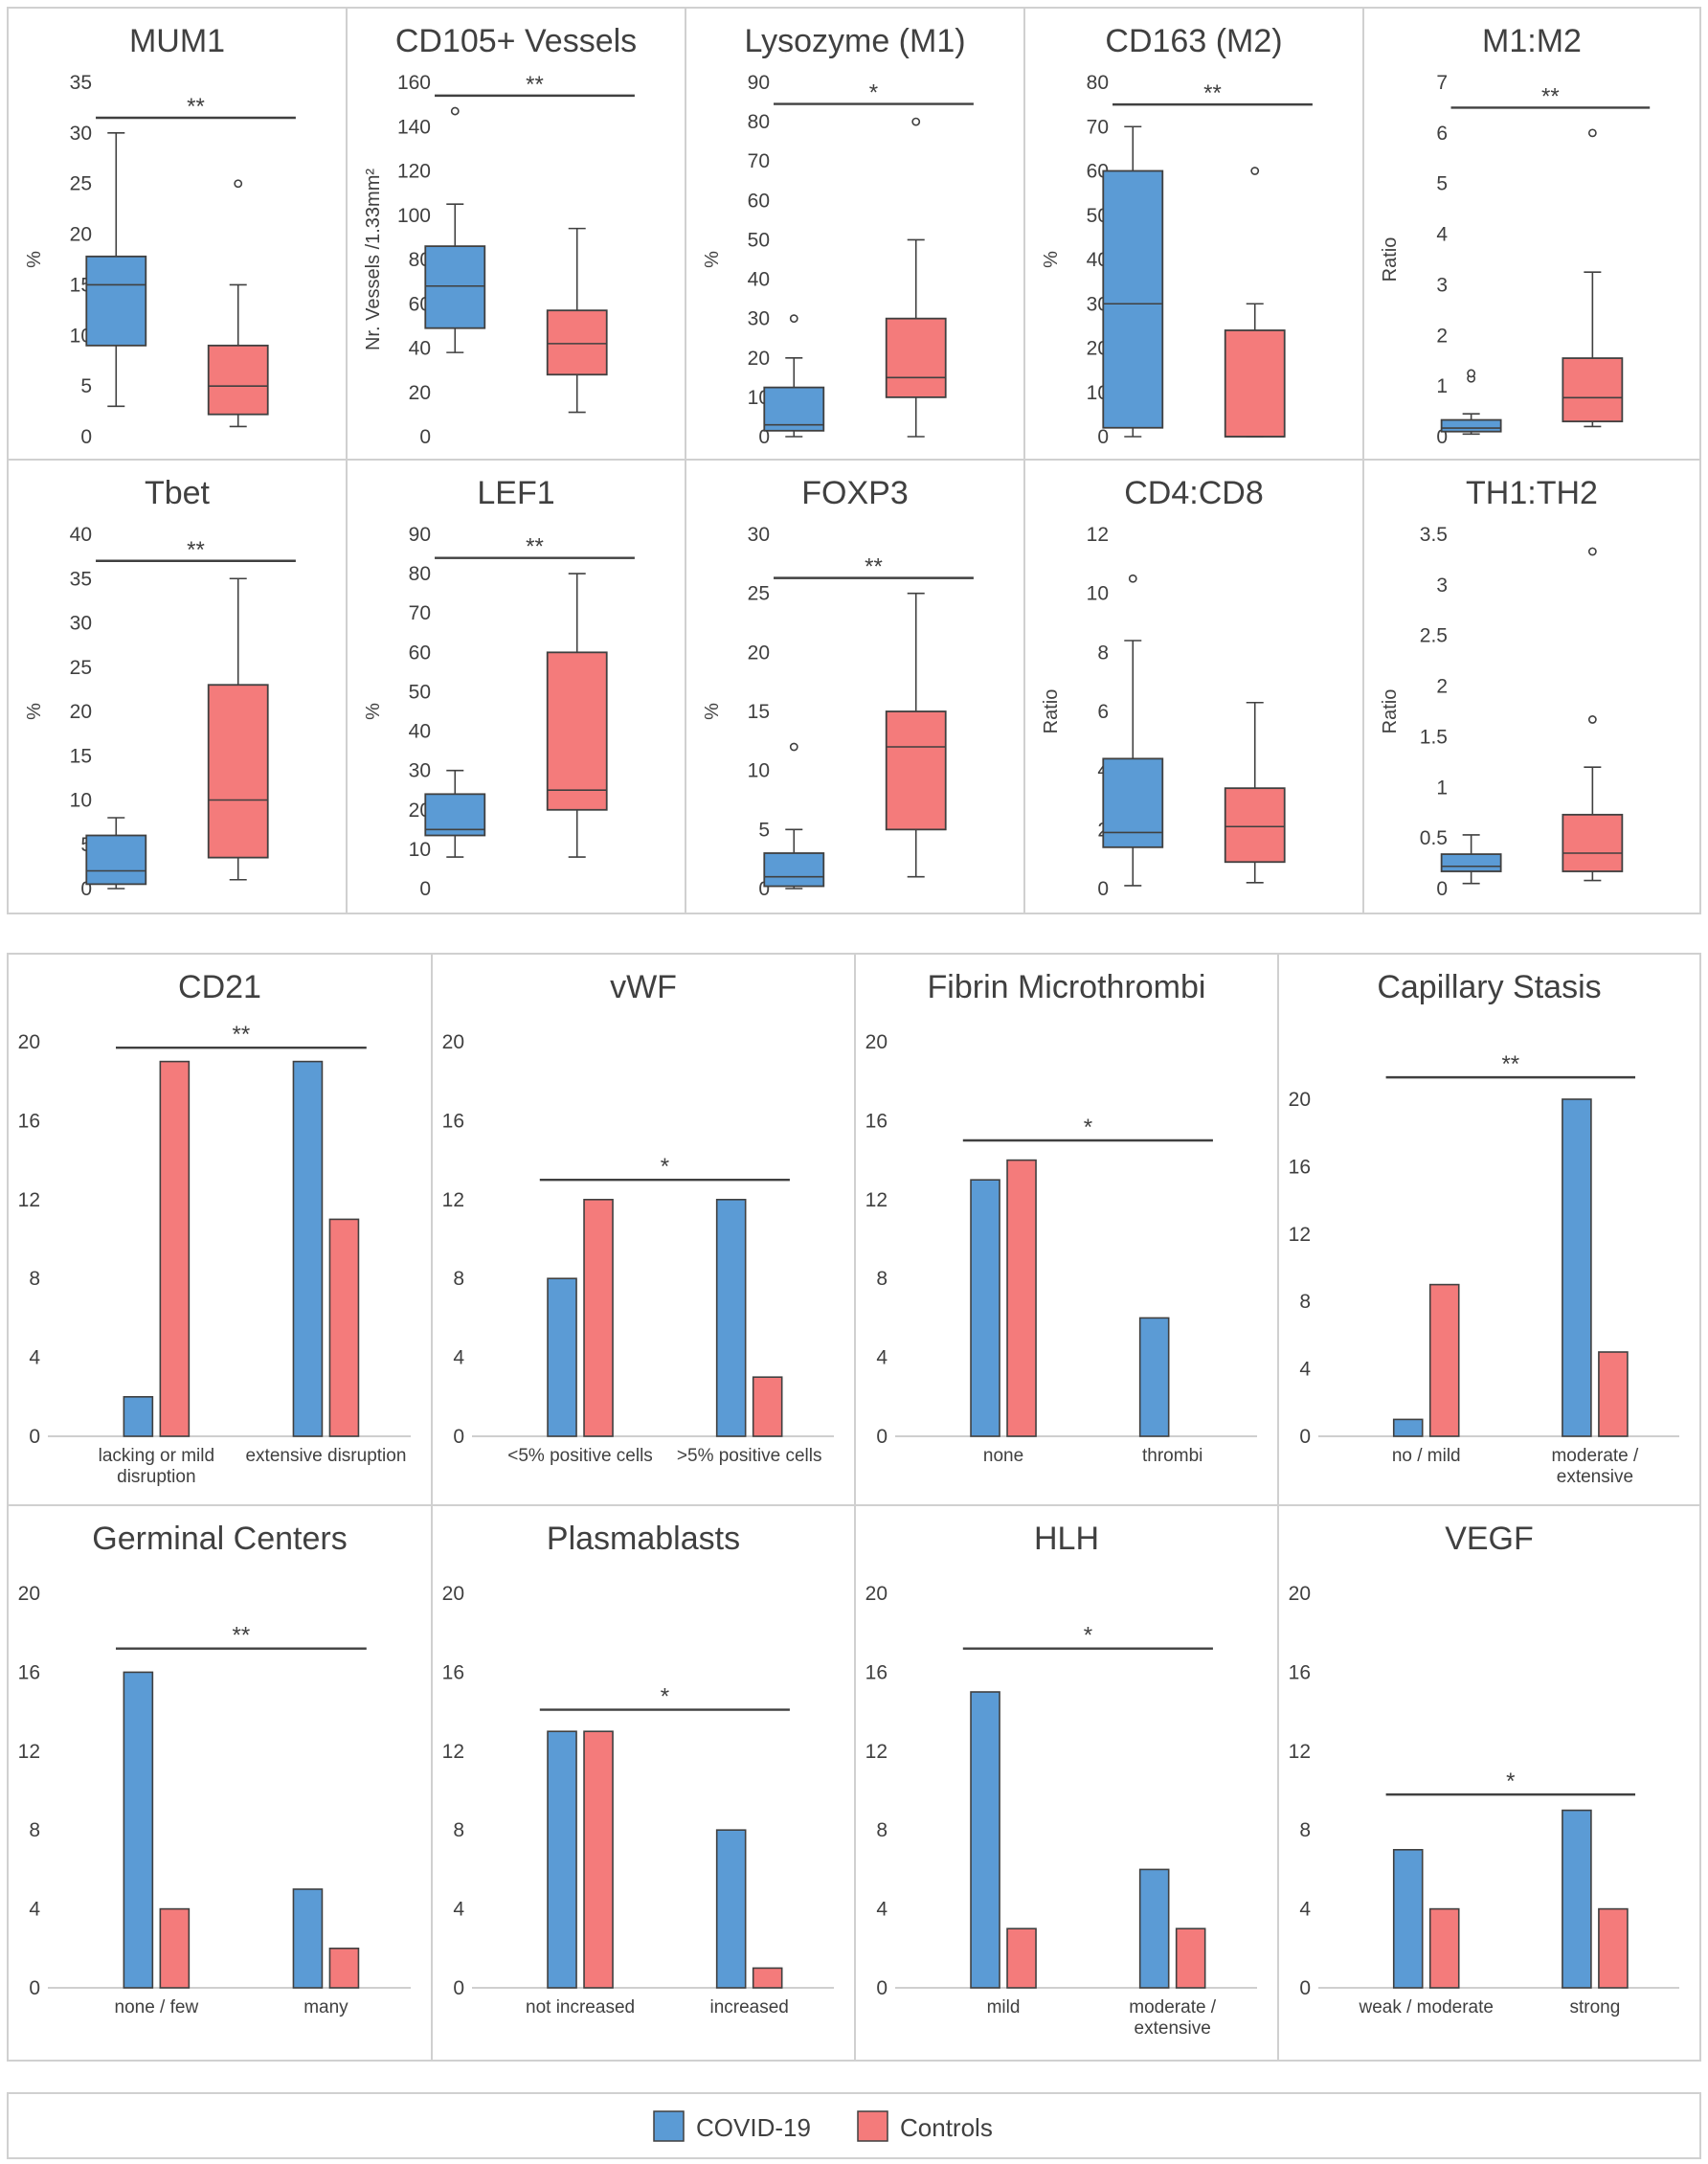 Image resolution: width=1708 pixels, height=2164 pixels. Describe the element at coordinates (81, 668) in the screenshot. I see `y-tick-label: 25` at that location.